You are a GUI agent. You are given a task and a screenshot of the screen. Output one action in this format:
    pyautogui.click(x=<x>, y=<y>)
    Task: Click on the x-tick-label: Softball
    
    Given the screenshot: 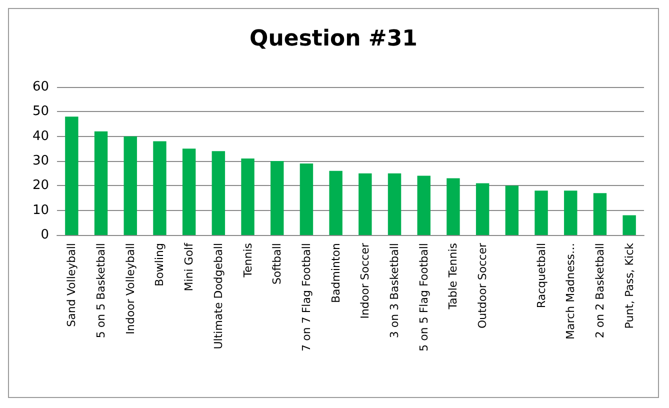 What is the action you would take?
    pyautogui.click(x=277, y=264)
    